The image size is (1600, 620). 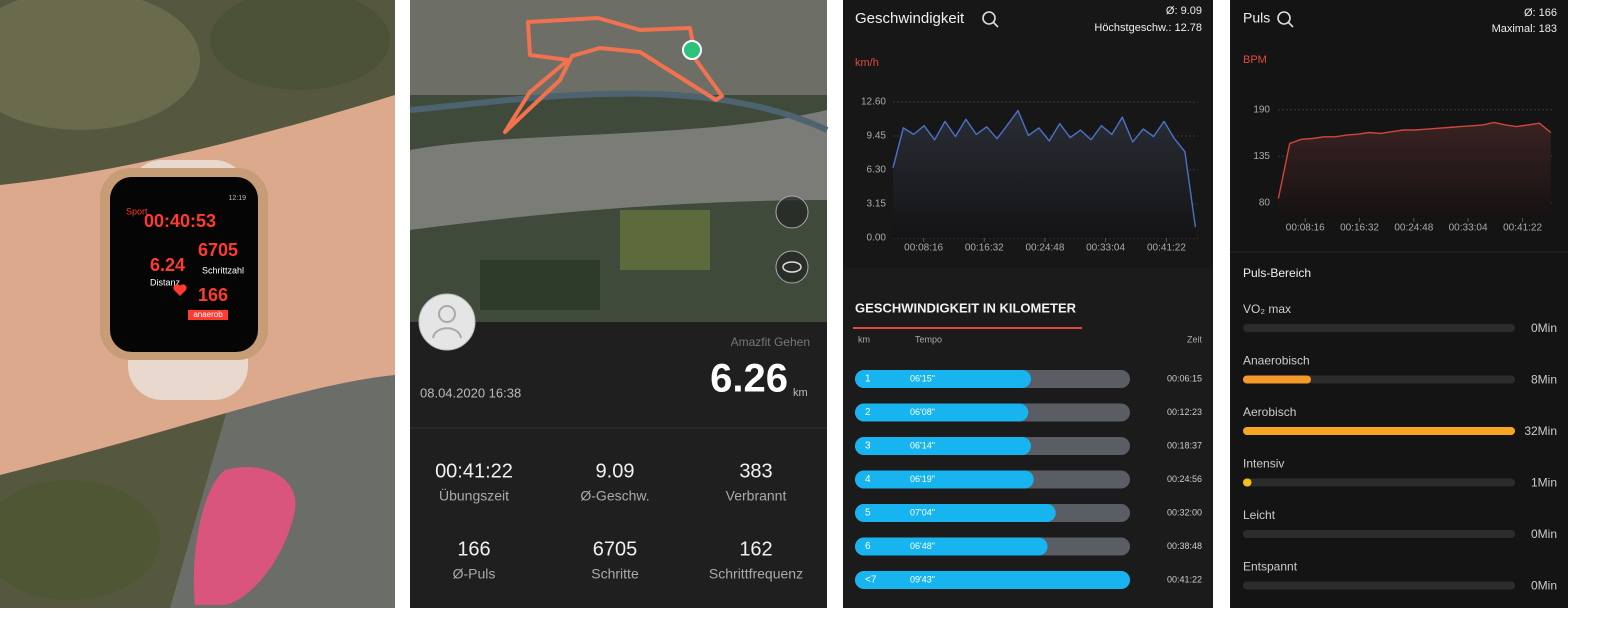 I want to click on col-tempo: Tempo, so click(x=928, y=339).